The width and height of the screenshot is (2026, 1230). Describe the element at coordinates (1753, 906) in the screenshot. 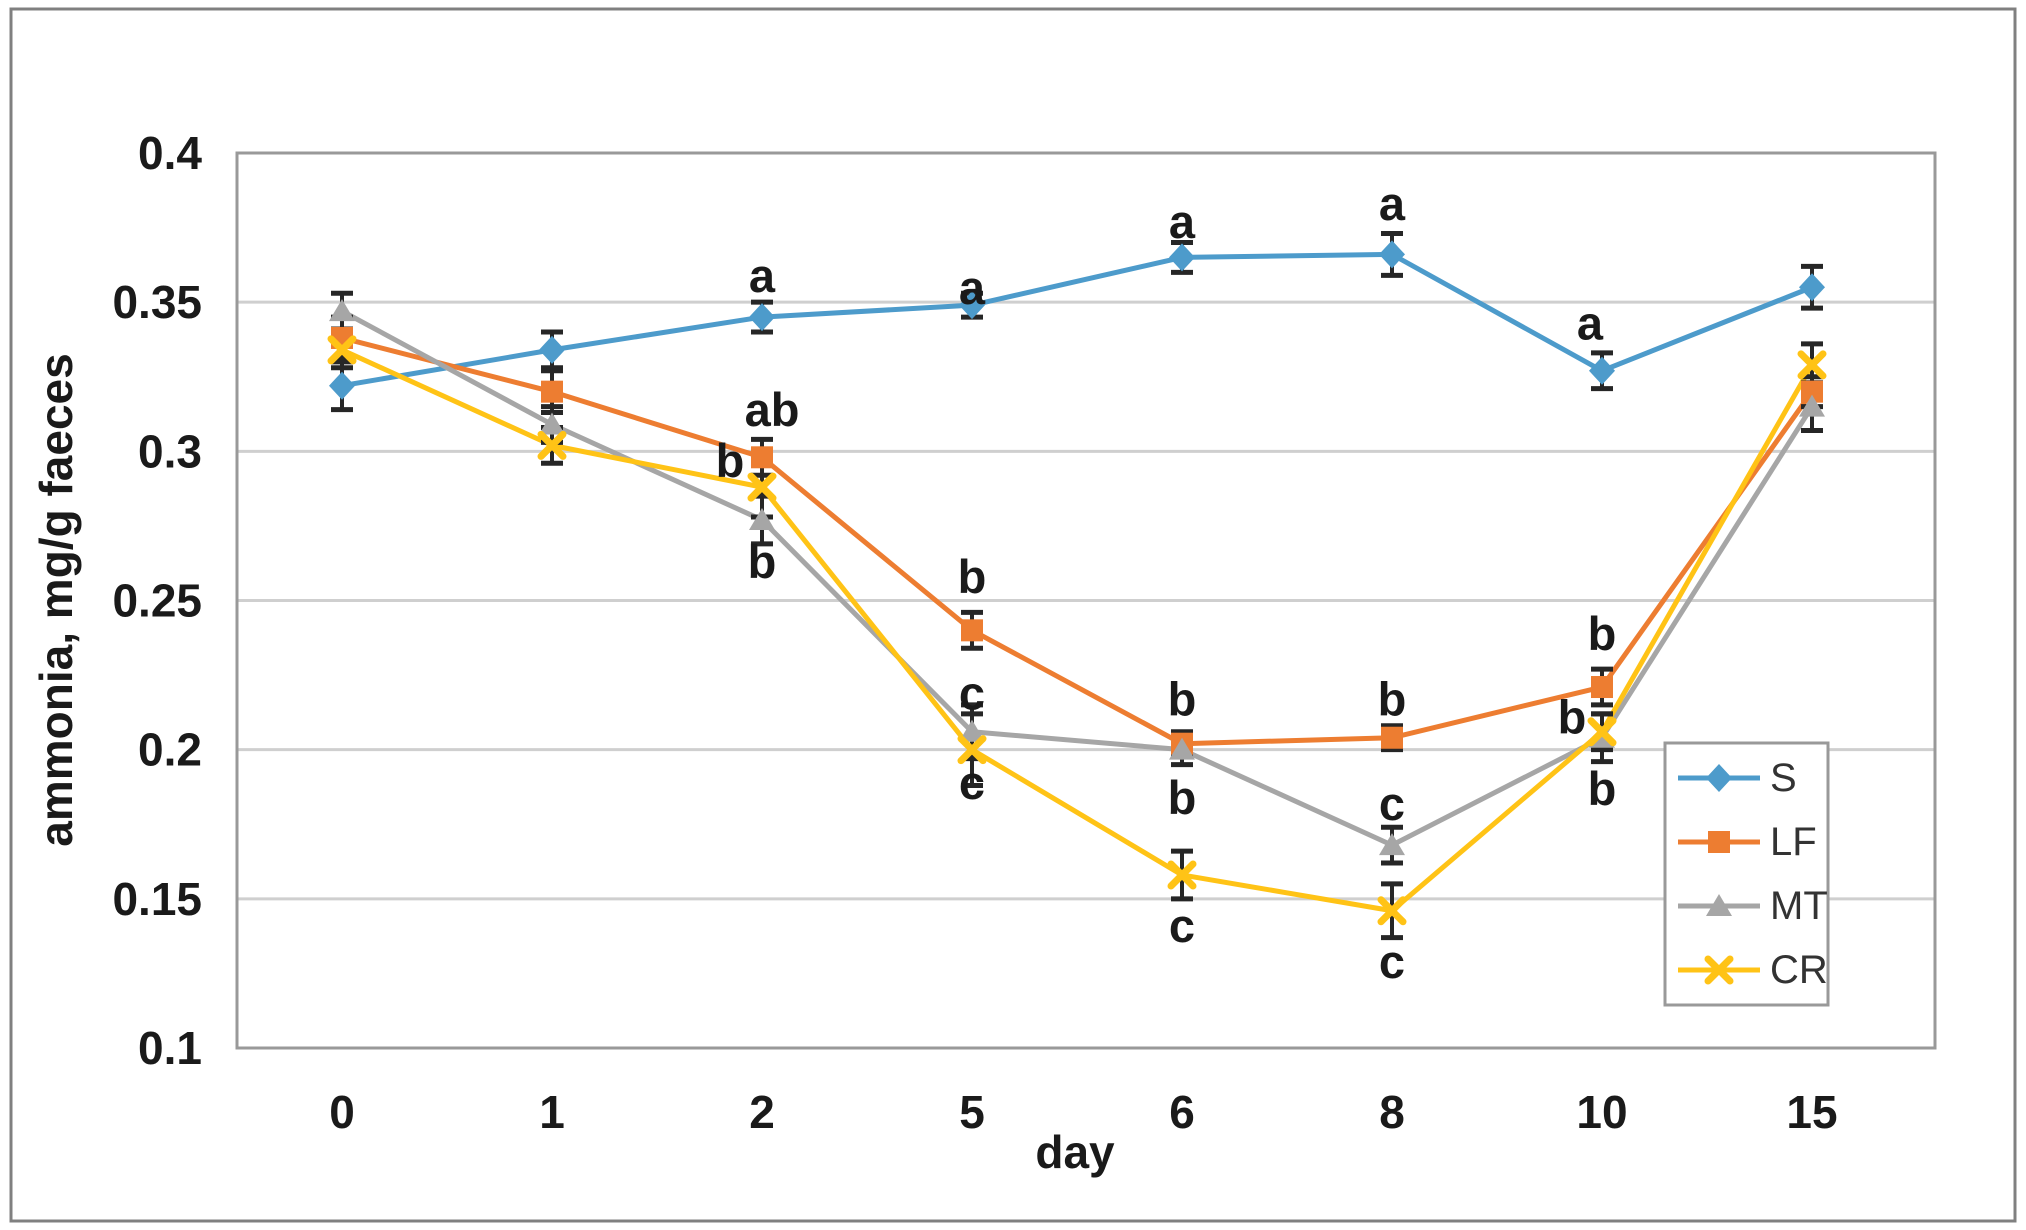

I see `legend-item-MT: MT` at that location.